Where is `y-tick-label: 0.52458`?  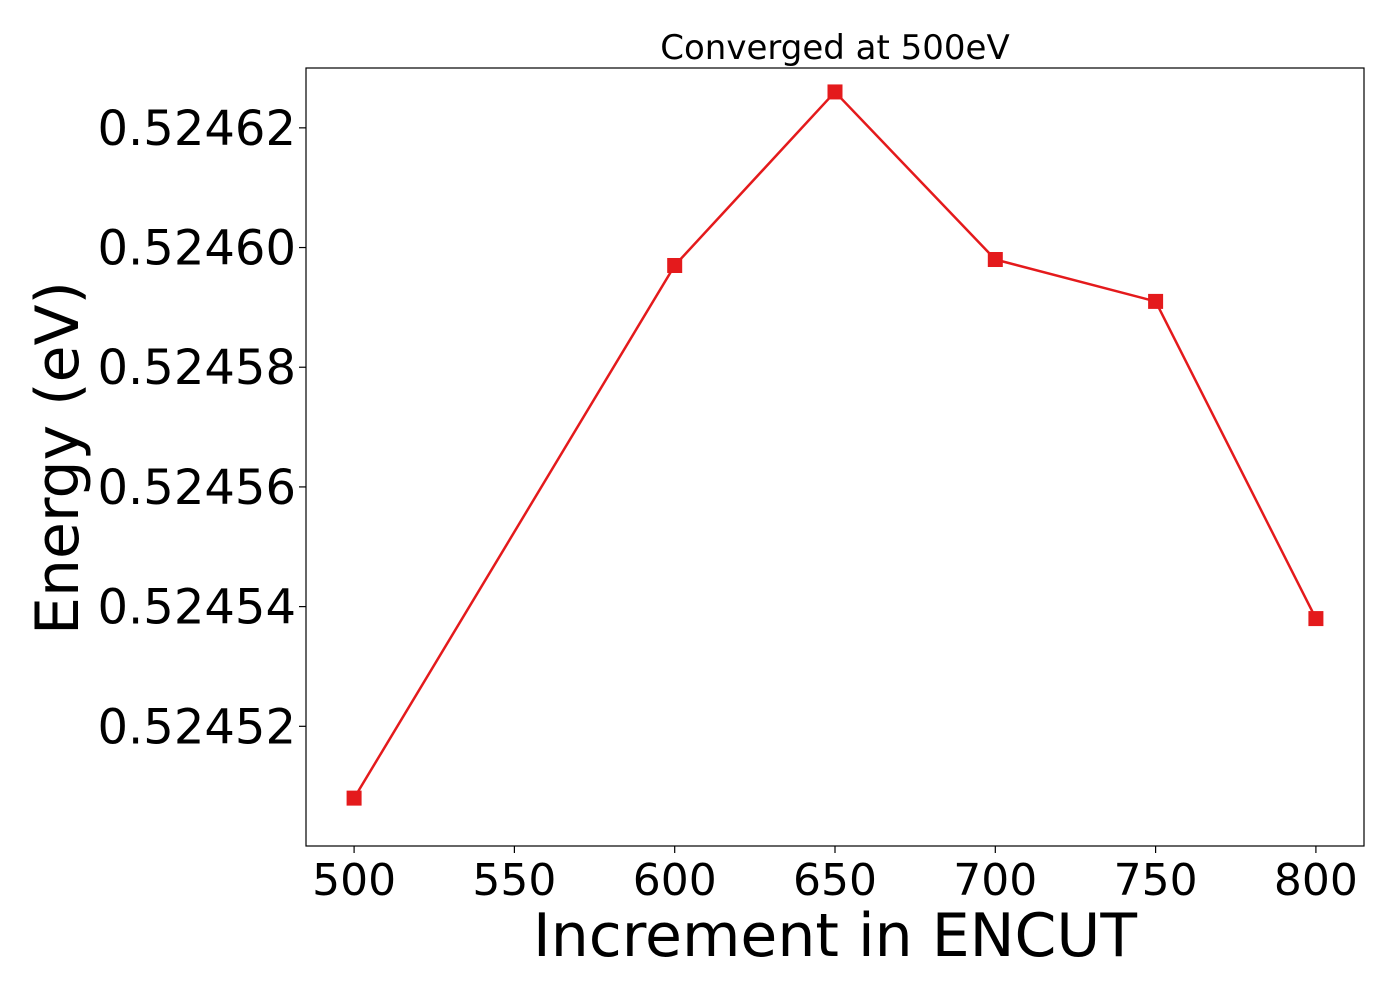 y-tick-label: 0.52458 is located at coordinates (197, 368).